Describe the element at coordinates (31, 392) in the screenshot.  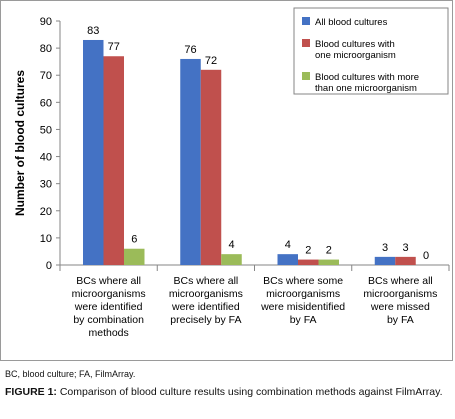
I see `figure-label: FIGURE 1:` at that location.